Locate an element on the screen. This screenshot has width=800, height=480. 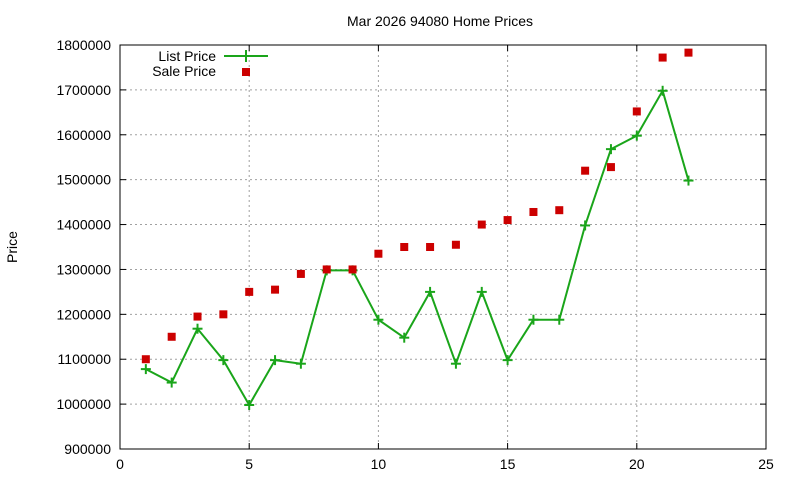
x-tick-label: 0 is located at coordinates (120, 464).